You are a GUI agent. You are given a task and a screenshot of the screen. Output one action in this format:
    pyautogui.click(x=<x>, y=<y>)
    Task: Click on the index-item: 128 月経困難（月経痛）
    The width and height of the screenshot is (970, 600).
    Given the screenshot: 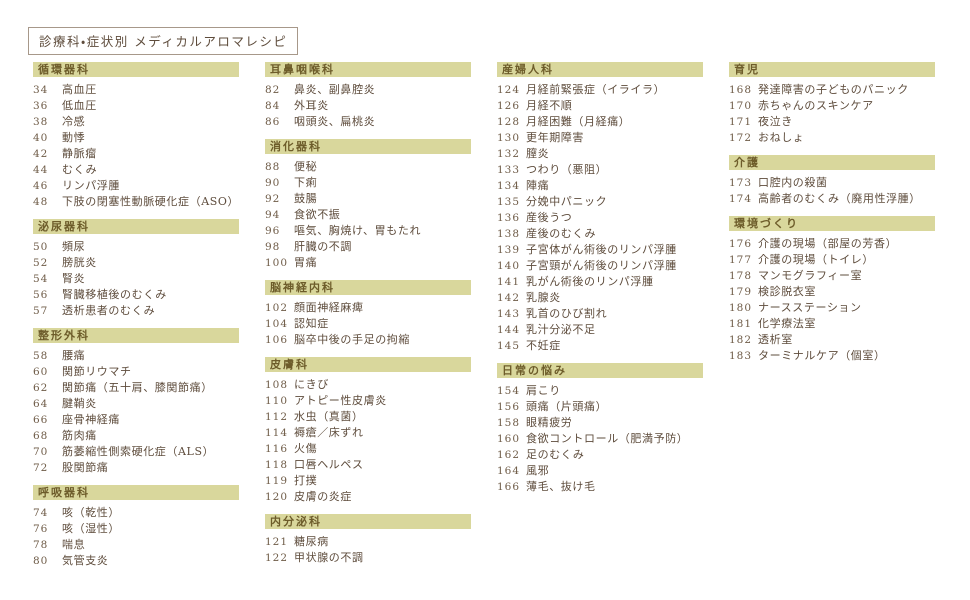 What is the action you would take?
    pyautogui.click(x=600, y=122)
    